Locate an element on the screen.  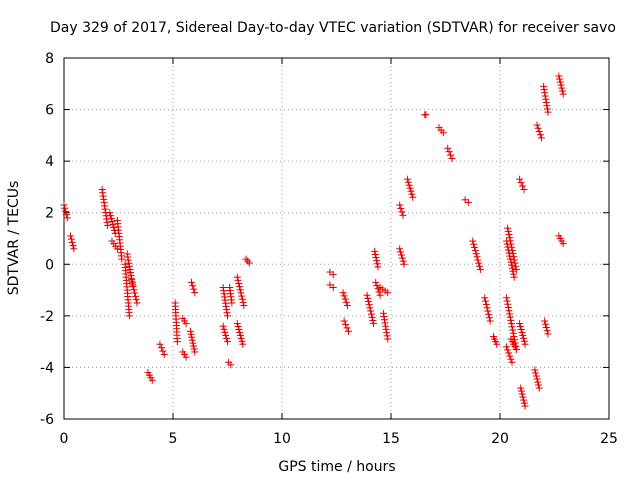
y-tick-label: 6 is located at coordinates (49, 111).